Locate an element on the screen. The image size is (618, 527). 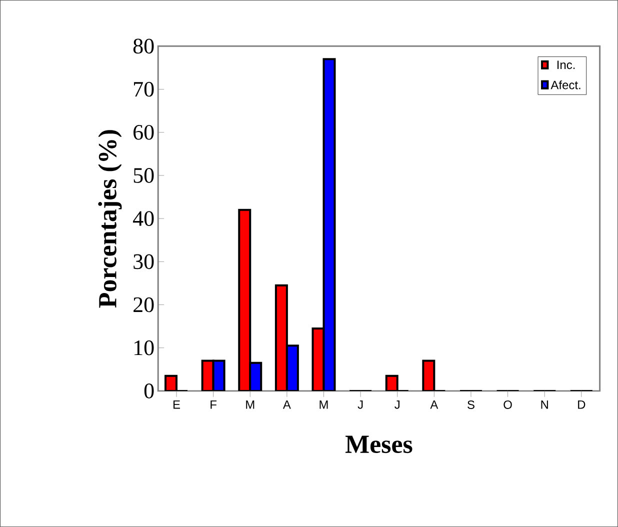
x-tick-label: N is located at coordinates (544, 404).